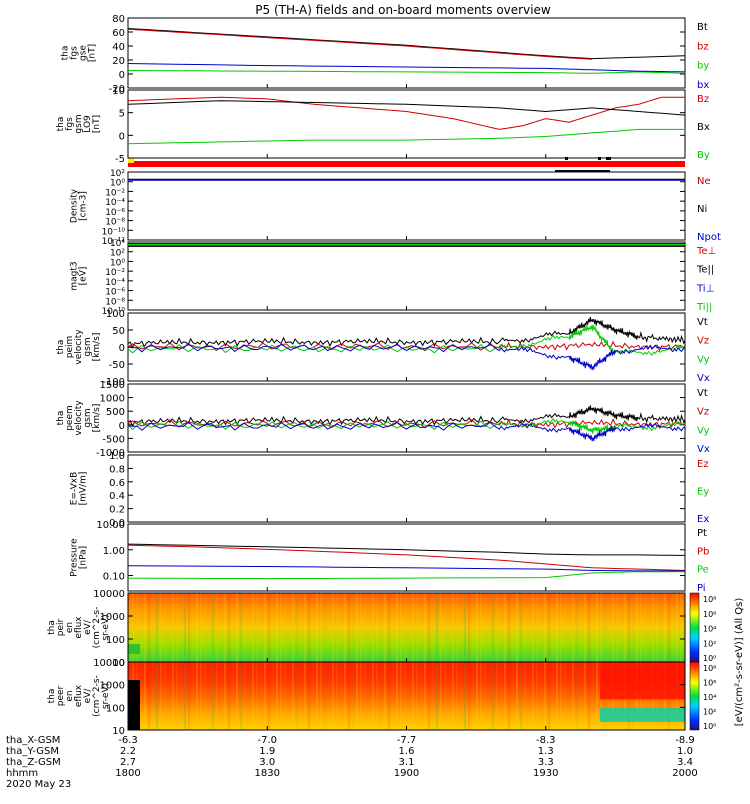 Image resolution: width=750 pixels, height=804 pixels. I want to click on y-axis-label-line: peim, so click(70, 347).